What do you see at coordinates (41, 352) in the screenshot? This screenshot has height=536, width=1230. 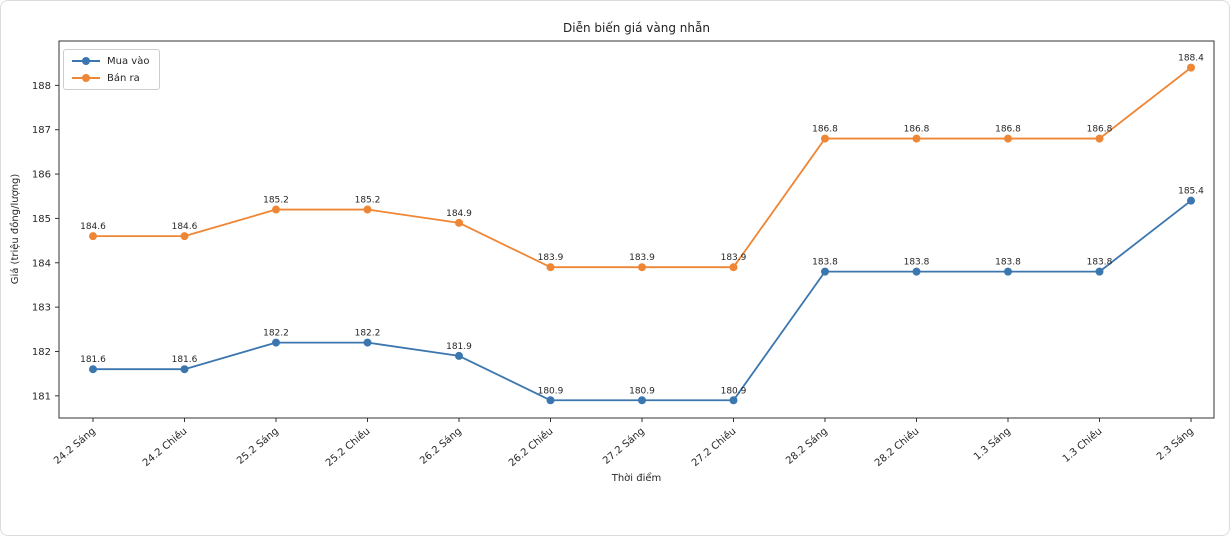 I see `y-tick-label: 182` at bounding box center [41, 352].